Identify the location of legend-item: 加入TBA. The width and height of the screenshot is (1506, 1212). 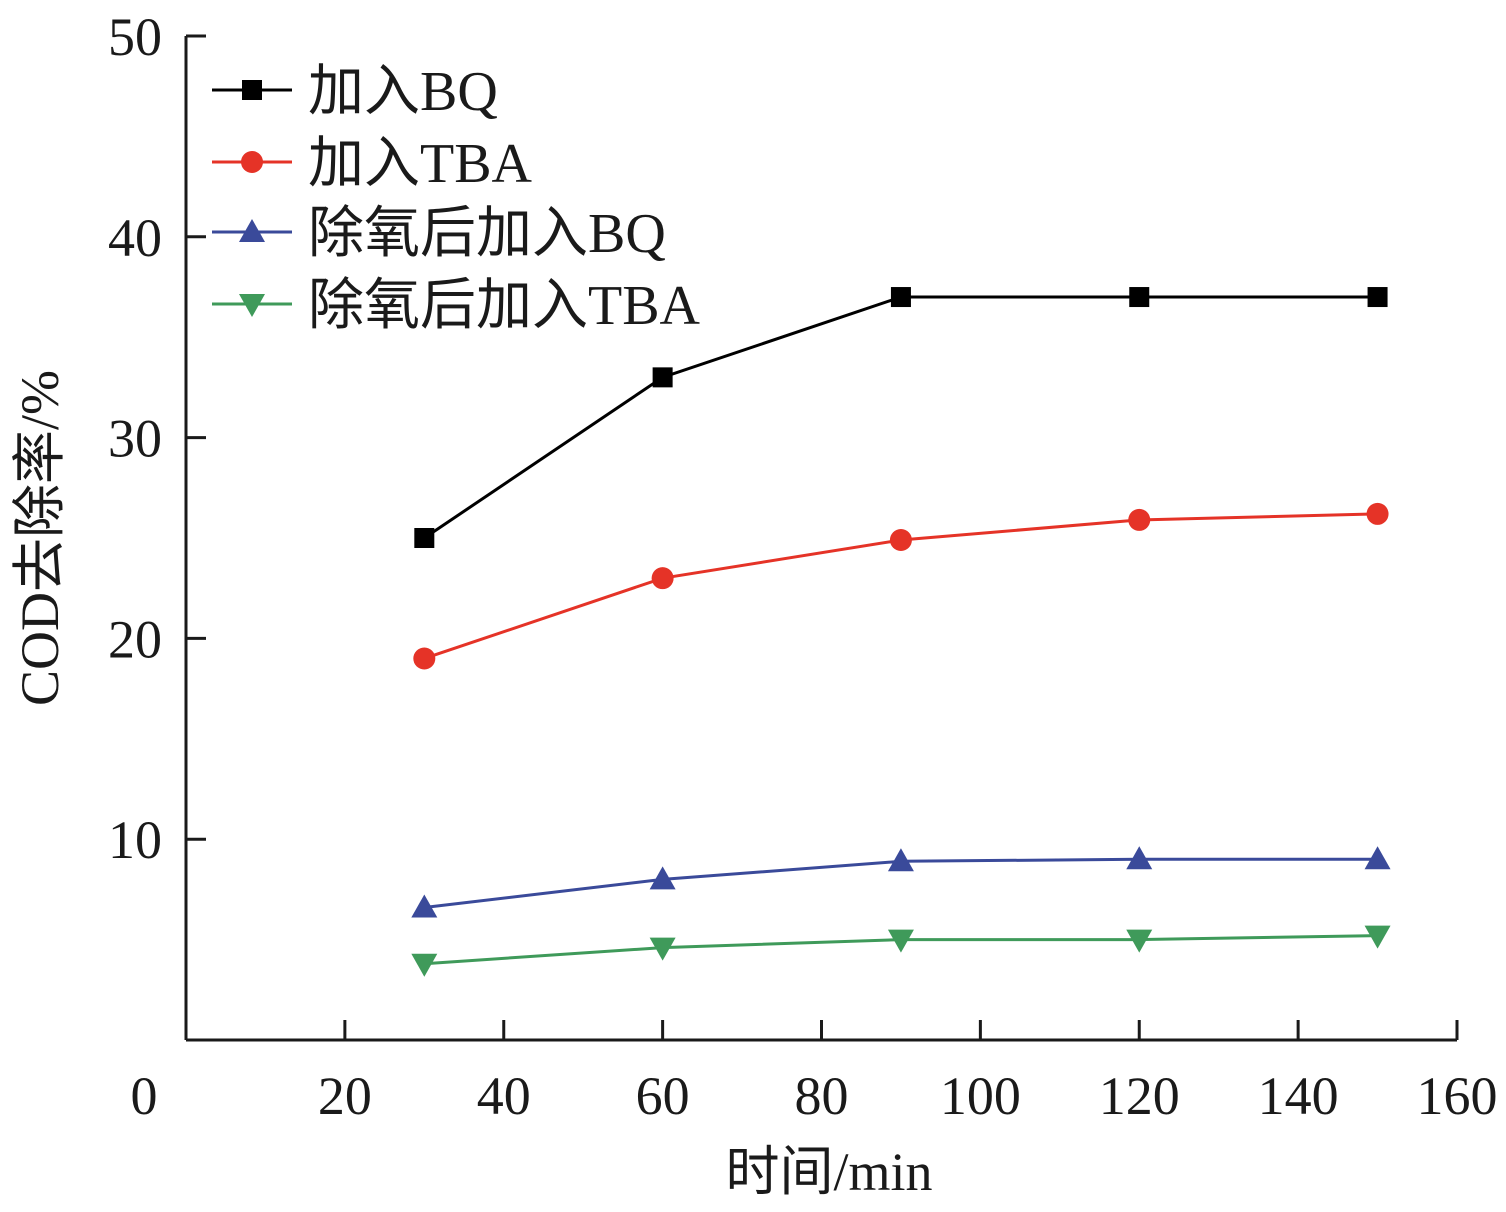
(372, 164).